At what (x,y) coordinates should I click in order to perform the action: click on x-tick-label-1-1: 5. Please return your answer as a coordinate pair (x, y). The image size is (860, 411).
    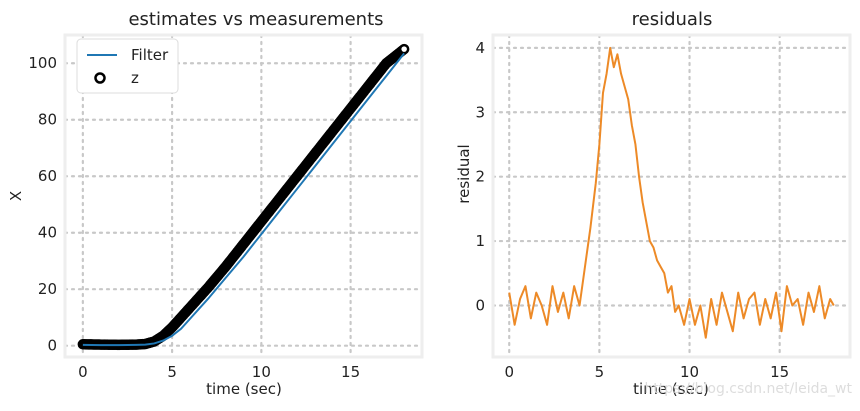
    Looking at the image, I should click on (600, 372).